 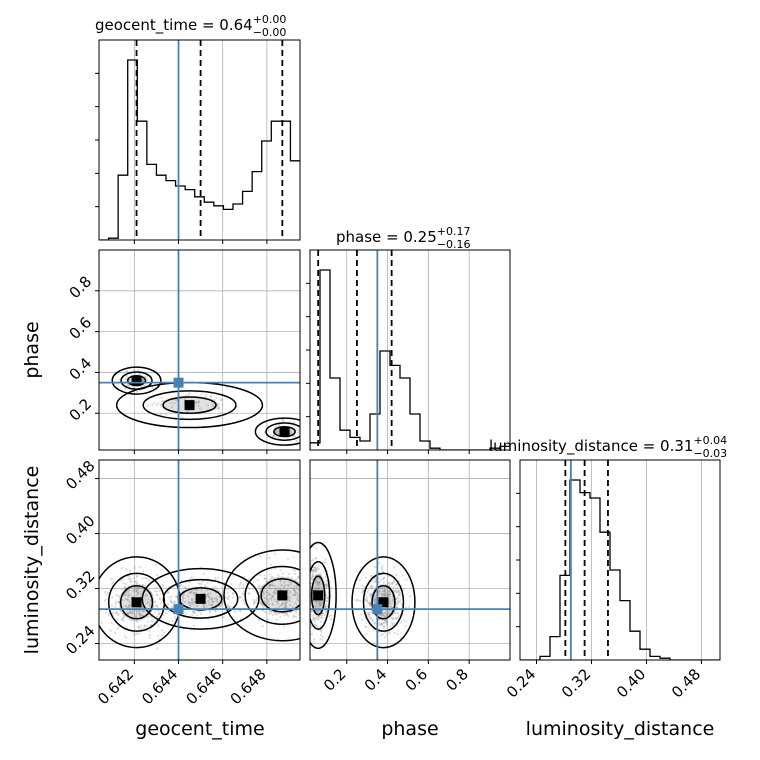 What do you see at coordinates (199, 350) in the screenshot?
I see `panel-frame` at bounding box center [199, 350].